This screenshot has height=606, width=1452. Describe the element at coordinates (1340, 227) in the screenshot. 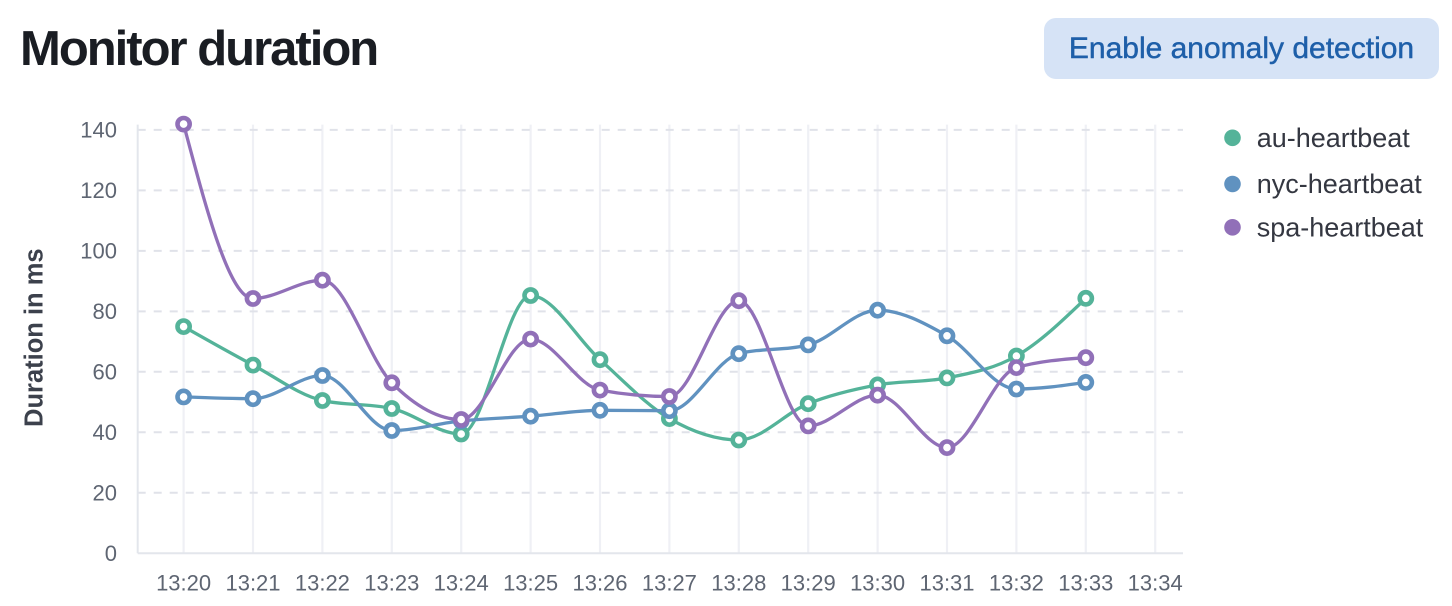

I see `svg-text: spa-heartbeat` at that location.